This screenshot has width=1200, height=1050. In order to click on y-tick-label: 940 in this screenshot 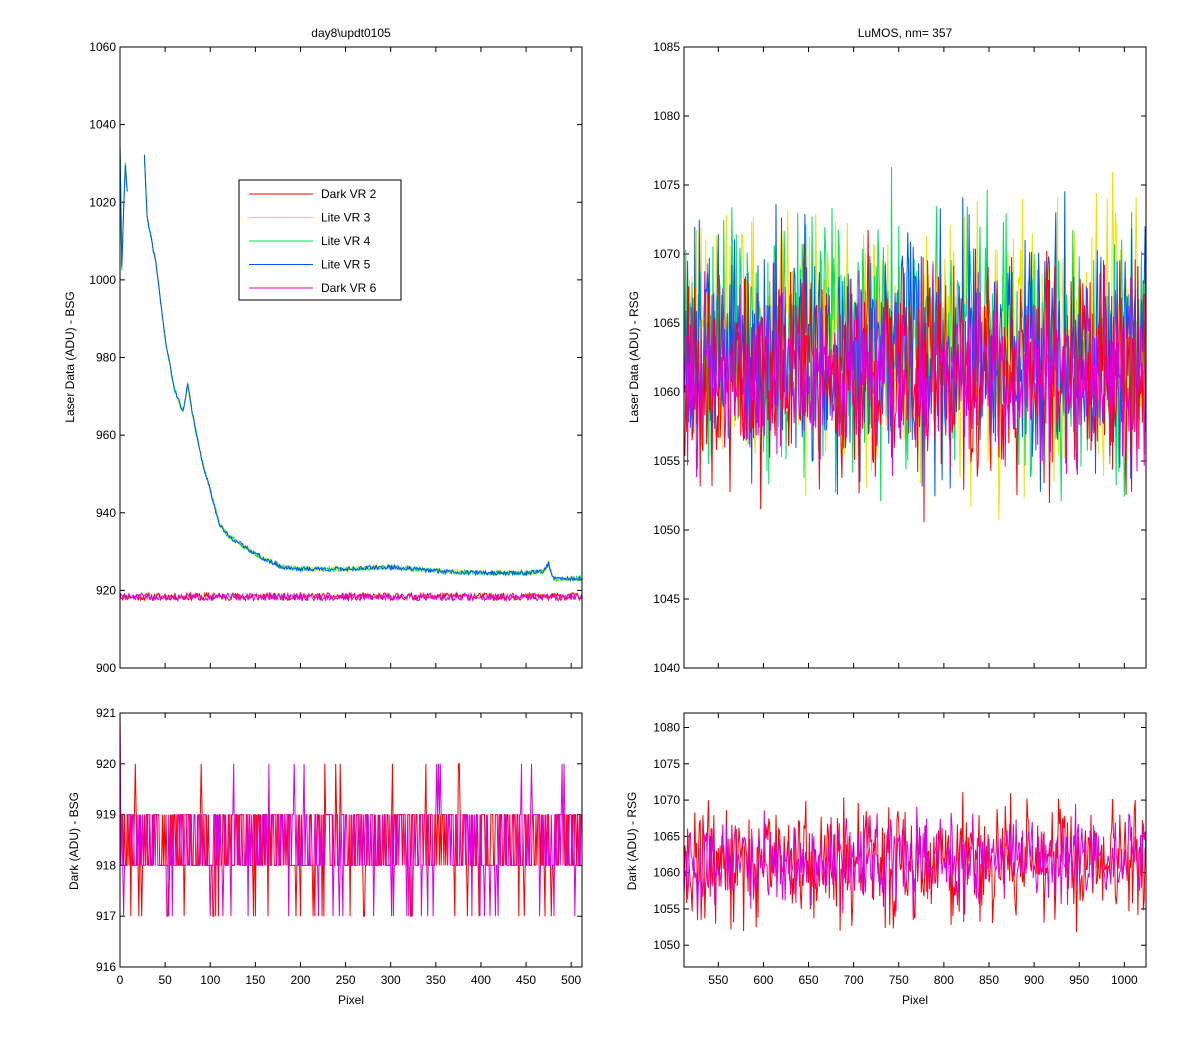, I will do `click(106, 513)`.